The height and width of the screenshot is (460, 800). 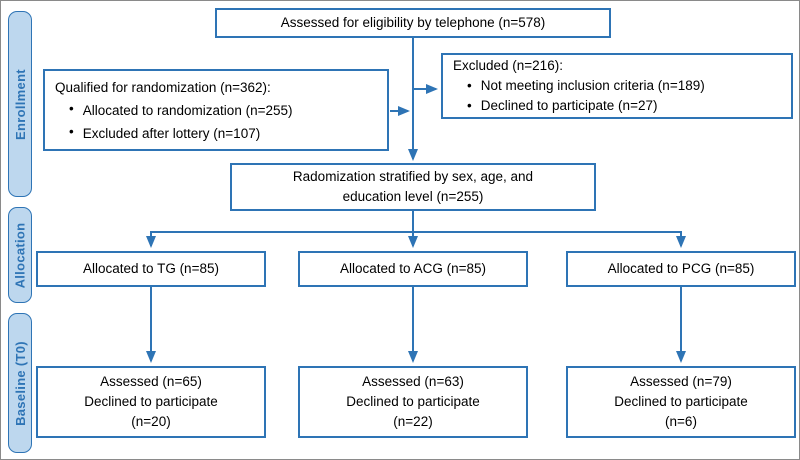 I want to click on stage-label-text: Allocation, so click(x=20, y=255).